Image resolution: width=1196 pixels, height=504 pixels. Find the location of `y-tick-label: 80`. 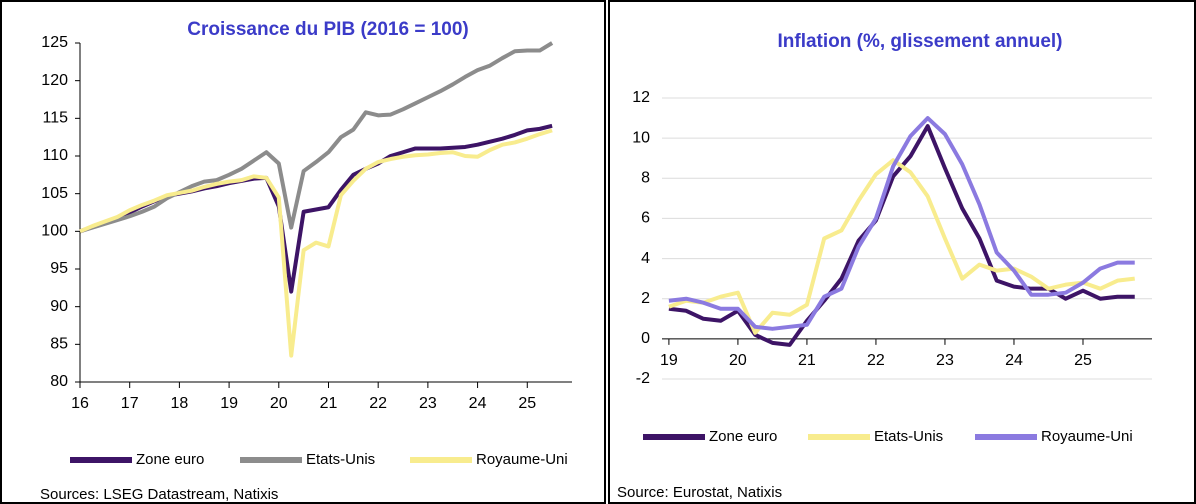

y-tick-label: 80 is located at coordinates (59, 381).